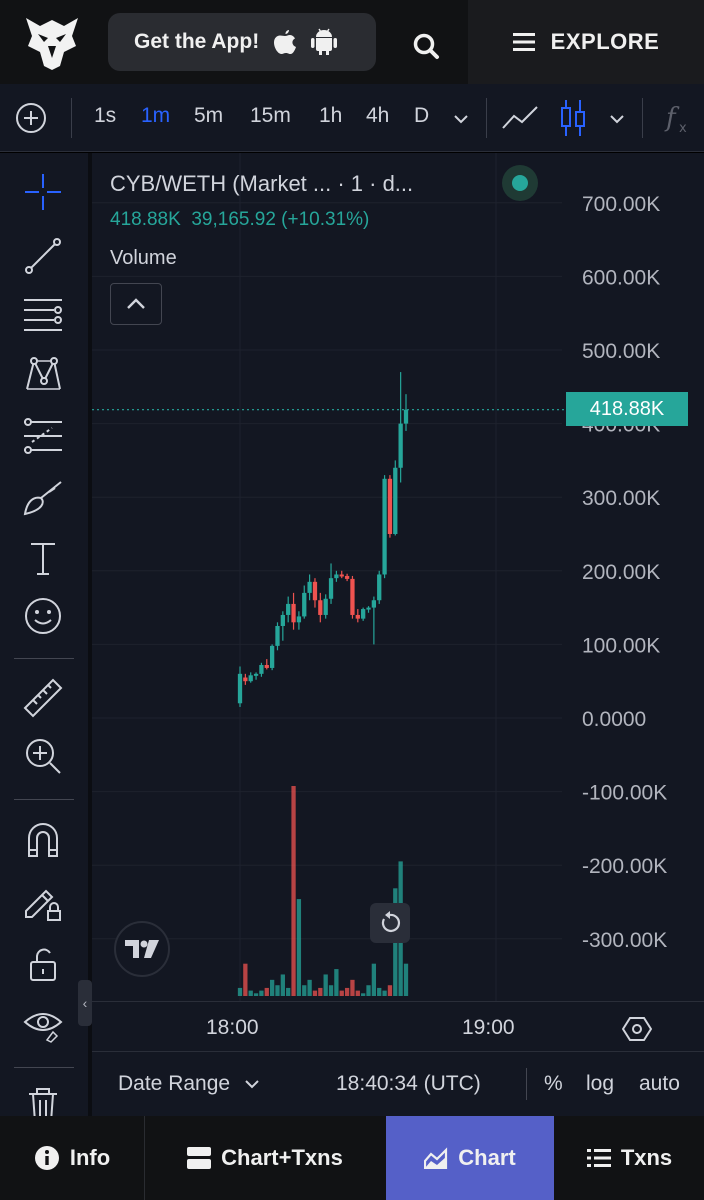 Image resolution: width=704 pixels, height=1200 pixels. Describe the element at coordinates (85, 1003) in the screenshot. I see `collapse-panel-handle: ‹` at that location.